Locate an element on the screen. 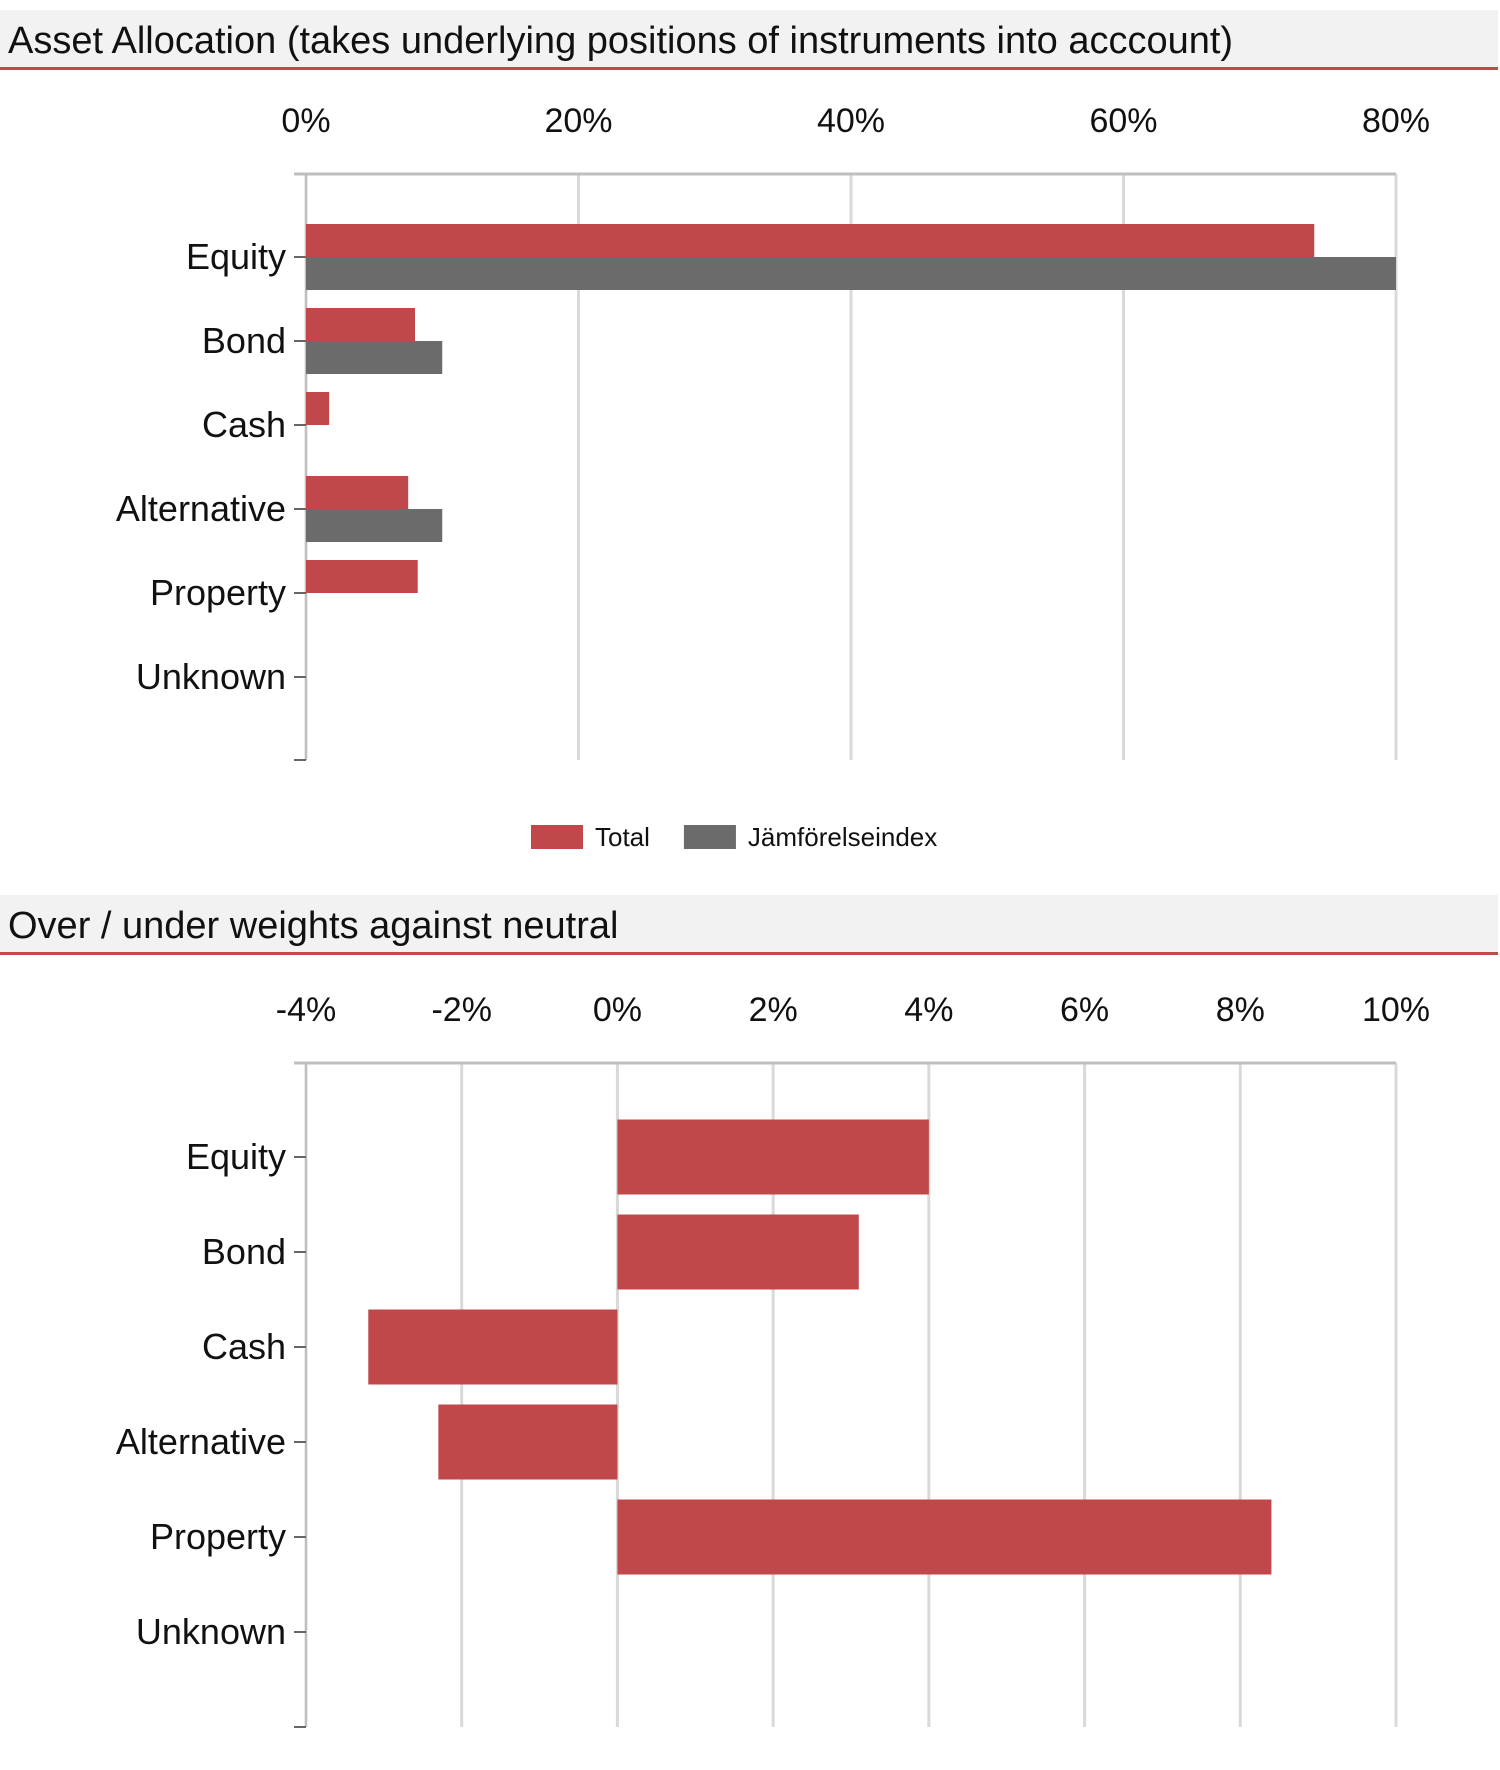 The width and height of the screenshot is (1500, 1770). x-tick-label: 40% is located at coordinates (851, 121).